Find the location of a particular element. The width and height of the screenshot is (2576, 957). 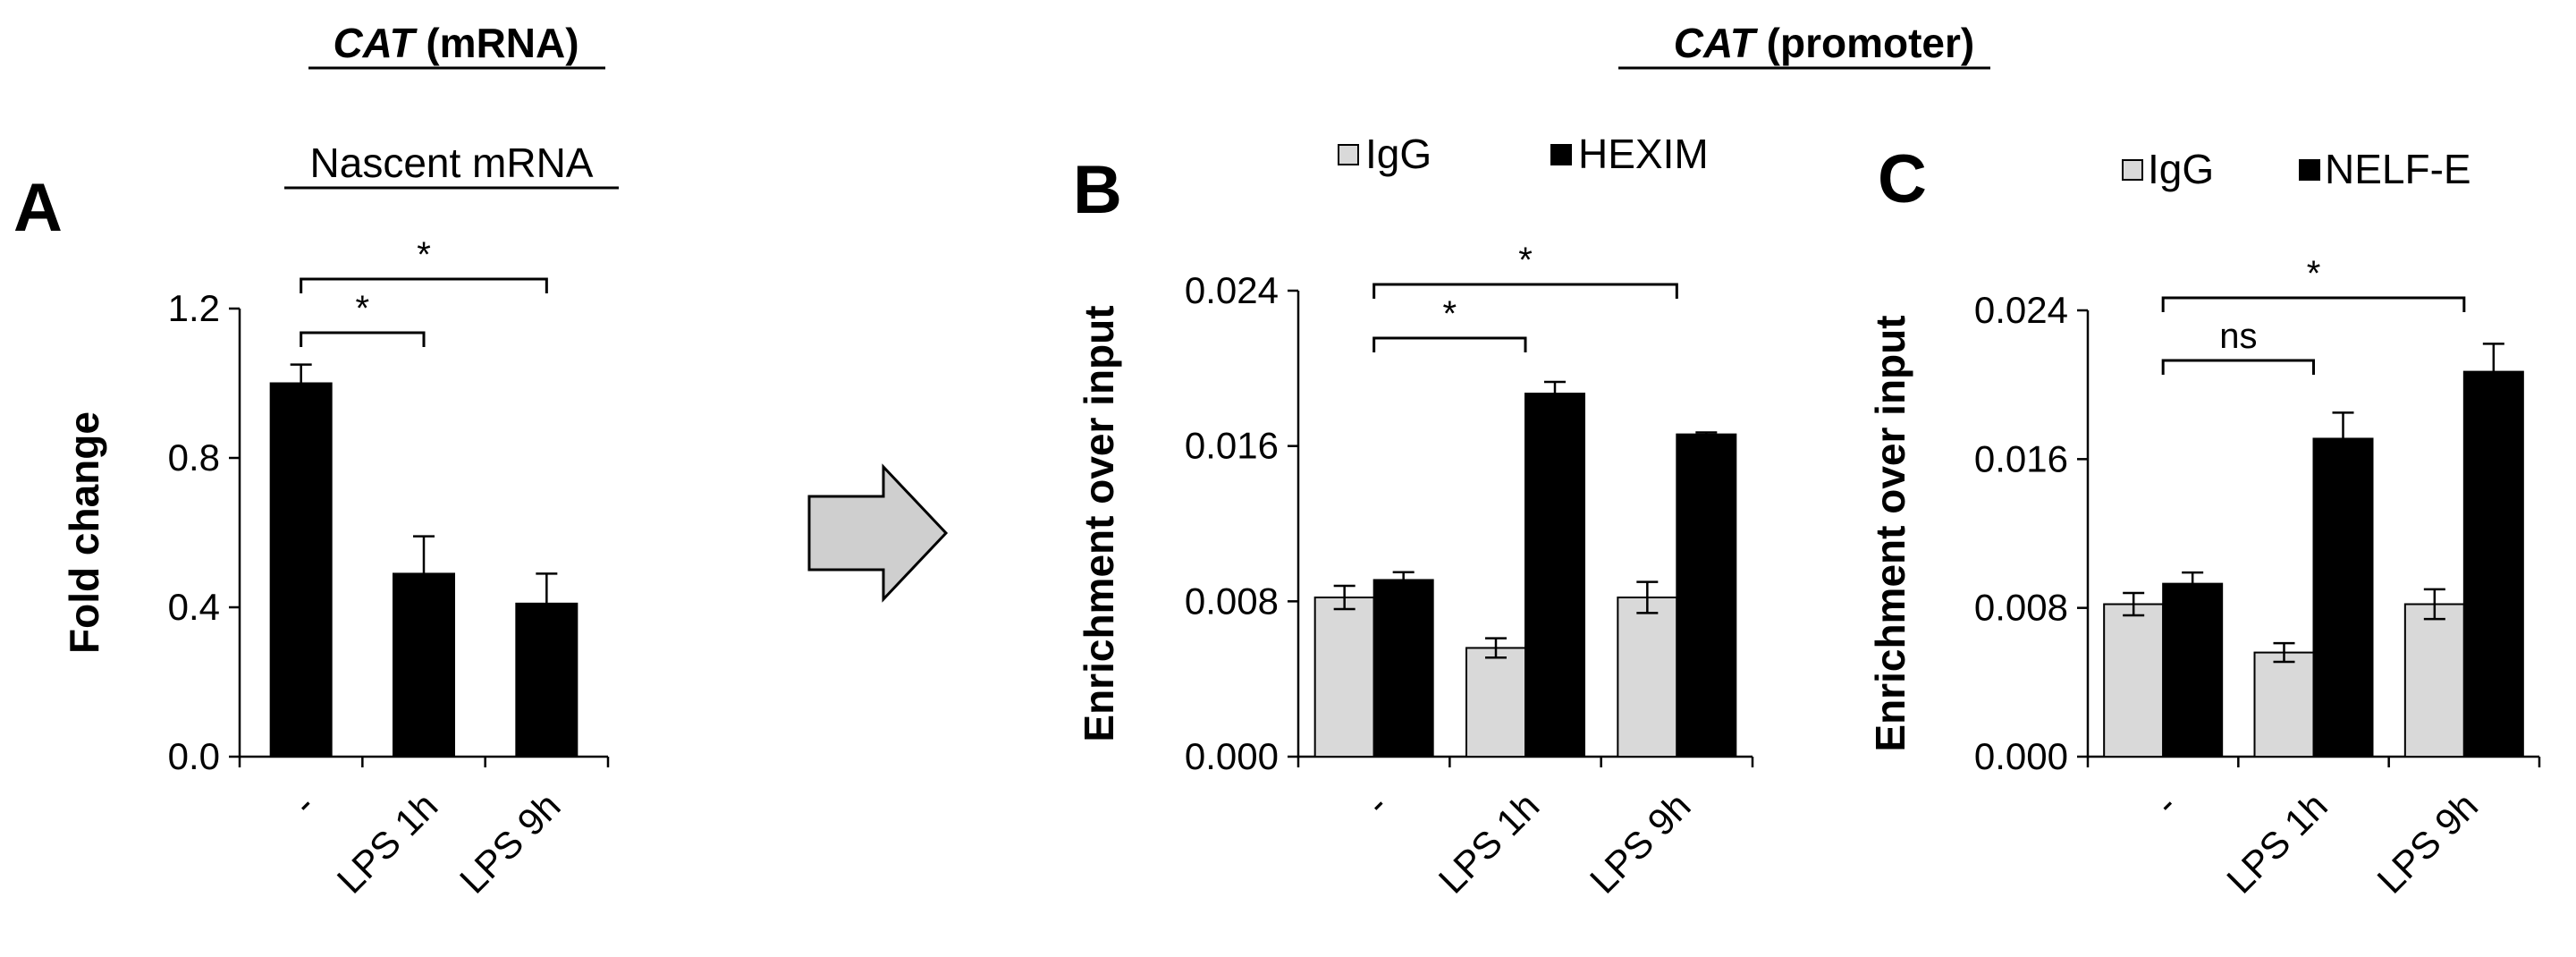

header-right: CAT (promoter) is located at coordinates (1824, 43).